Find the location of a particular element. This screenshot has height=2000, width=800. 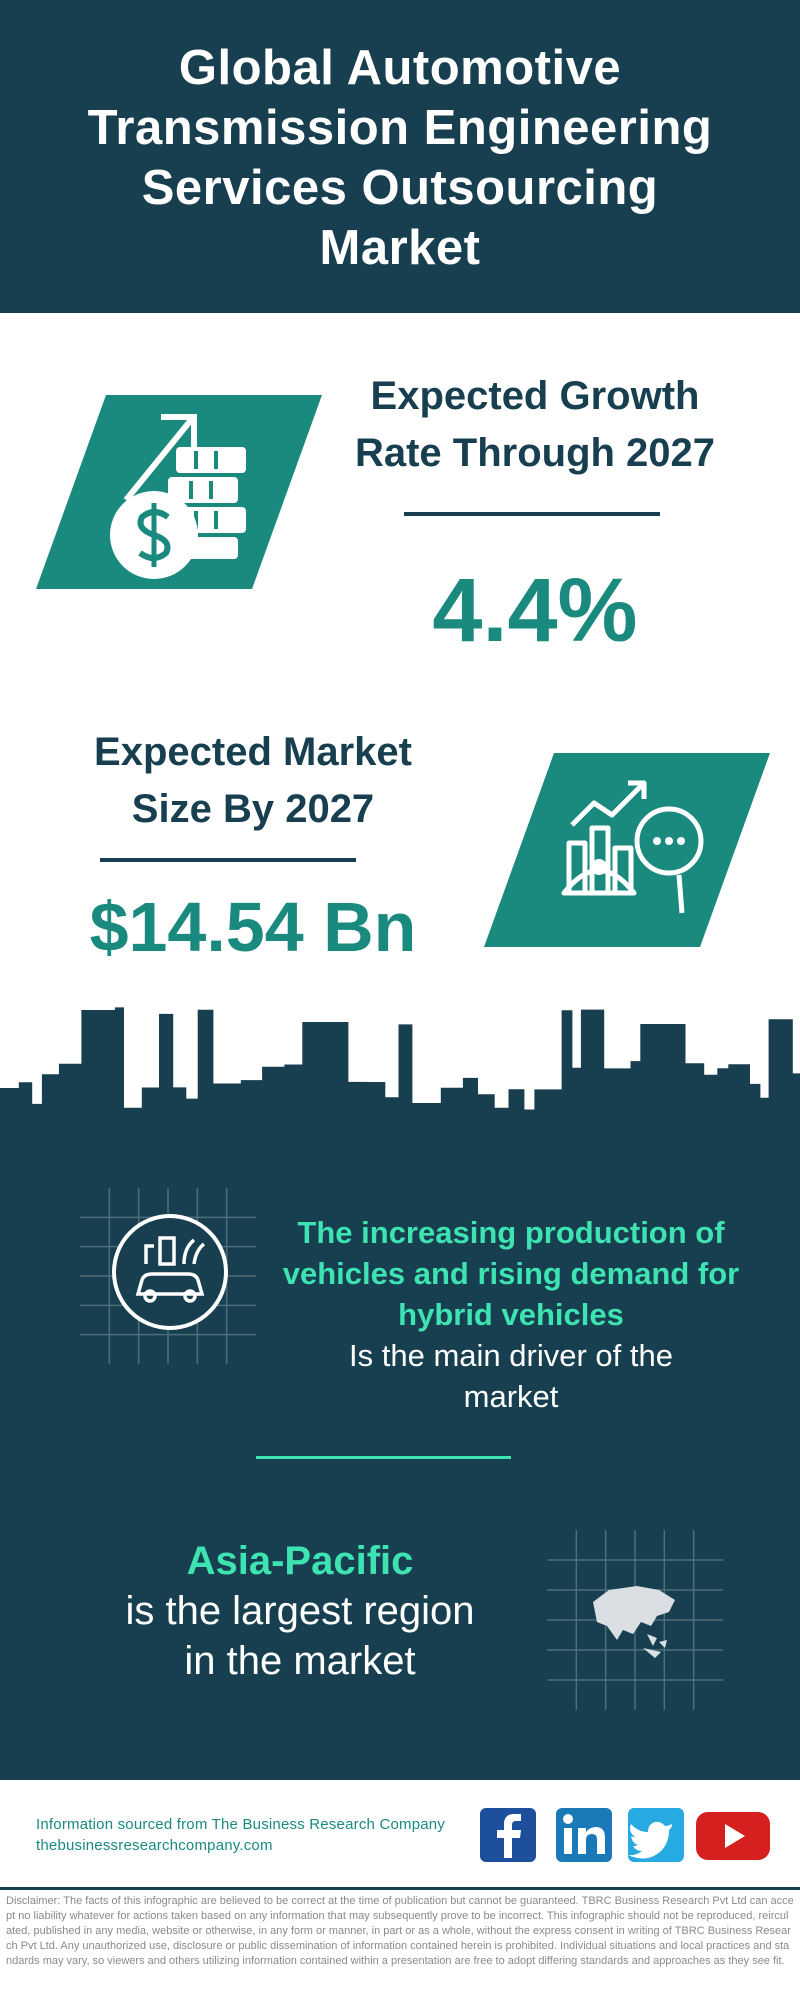

region-line: is the largest region is located at coordinates (300, 1611).